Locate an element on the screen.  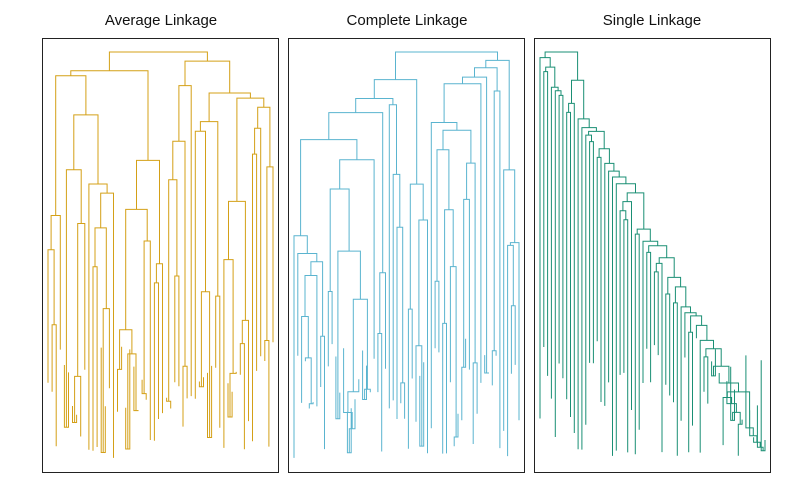
panel-title-single: Single Linkage is located at coordinates (652, 20).